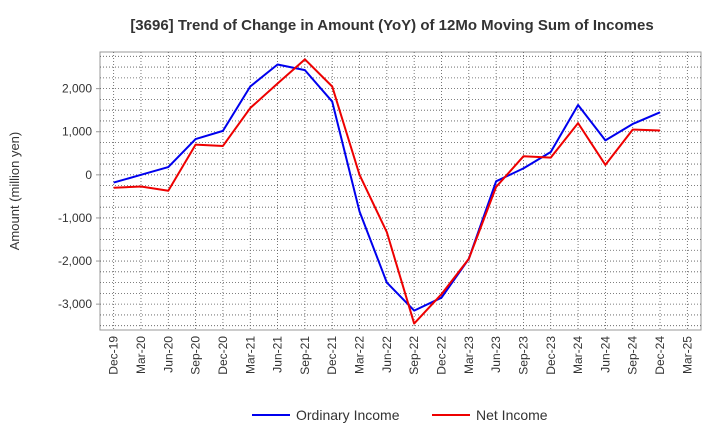  What do you see at coordinates (278, 354) in the screenshot?
I see `x-tick-label: Jun-21` at bounding box center [278, 354].